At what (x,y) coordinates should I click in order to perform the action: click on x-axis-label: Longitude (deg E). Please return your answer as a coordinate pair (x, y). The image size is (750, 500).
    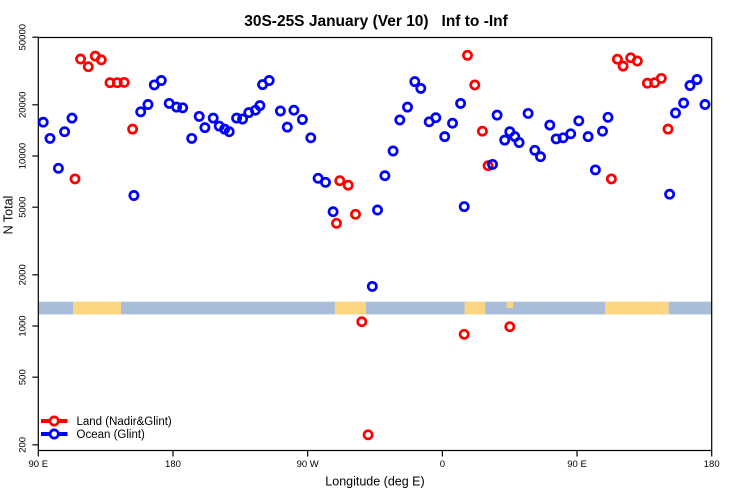
    Looking at the image, I should click on (374, 482).